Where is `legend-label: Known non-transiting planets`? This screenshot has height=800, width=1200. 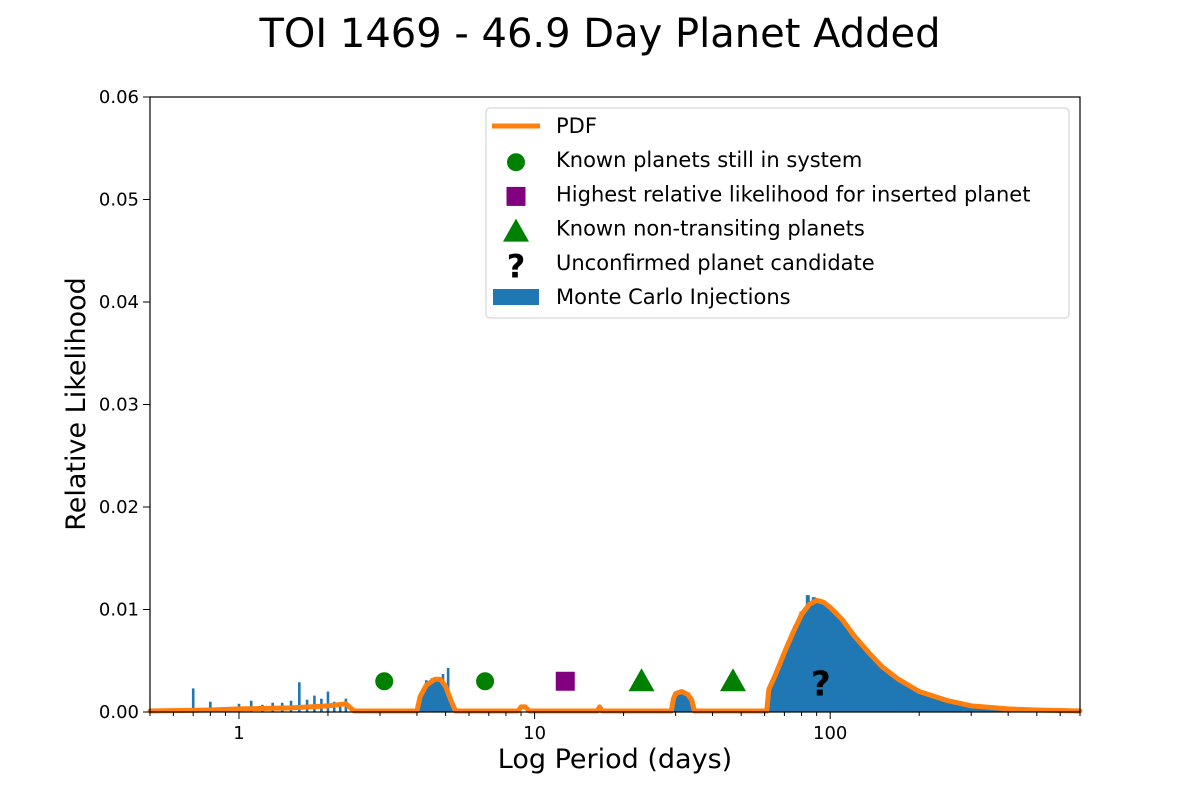 legend-label: Known non-transiting planets is located at coordinates (710, 229).